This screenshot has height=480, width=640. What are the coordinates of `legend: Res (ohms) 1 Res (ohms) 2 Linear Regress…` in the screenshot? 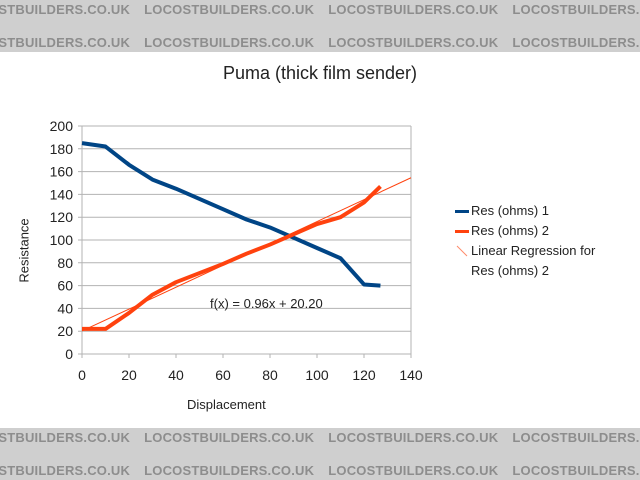 It's located at (538, 241).